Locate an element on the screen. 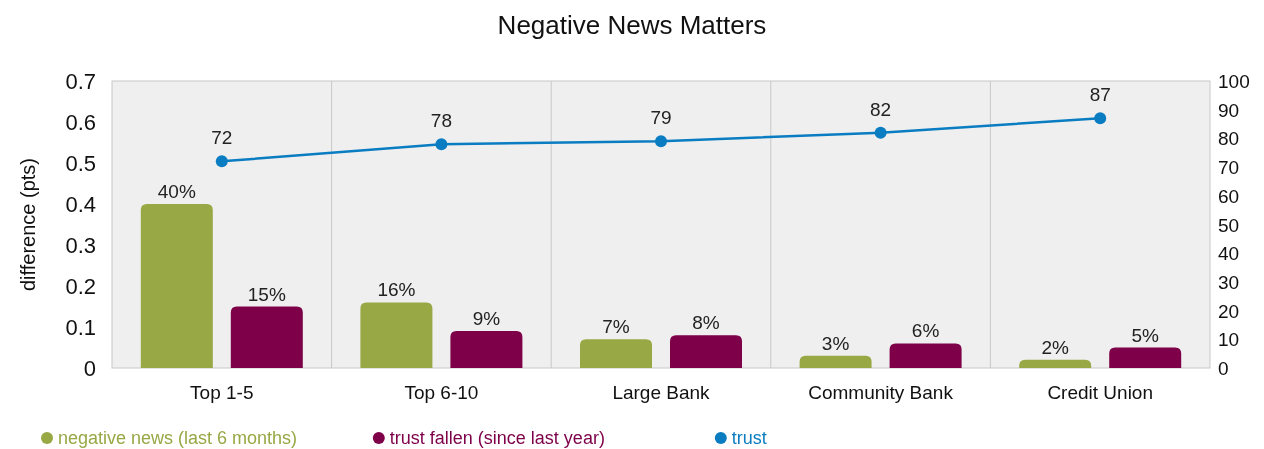 The width and height of the screenshot is (1264, 449). data-label: 16% is located at coordinates (396, 290).